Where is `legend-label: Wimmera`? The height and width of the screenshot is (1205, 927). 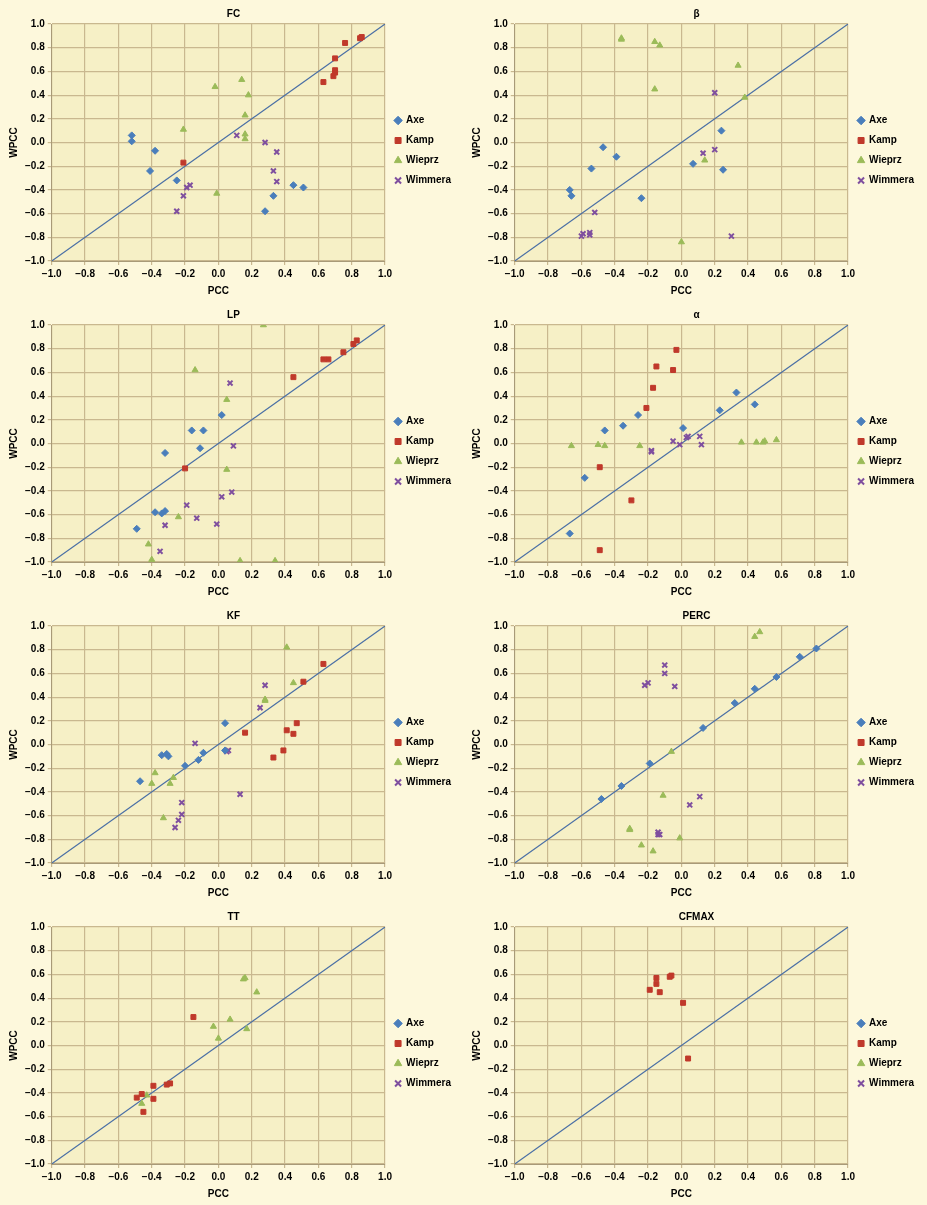 legend-label: Wimmera is located at coordinates (892, 1083).